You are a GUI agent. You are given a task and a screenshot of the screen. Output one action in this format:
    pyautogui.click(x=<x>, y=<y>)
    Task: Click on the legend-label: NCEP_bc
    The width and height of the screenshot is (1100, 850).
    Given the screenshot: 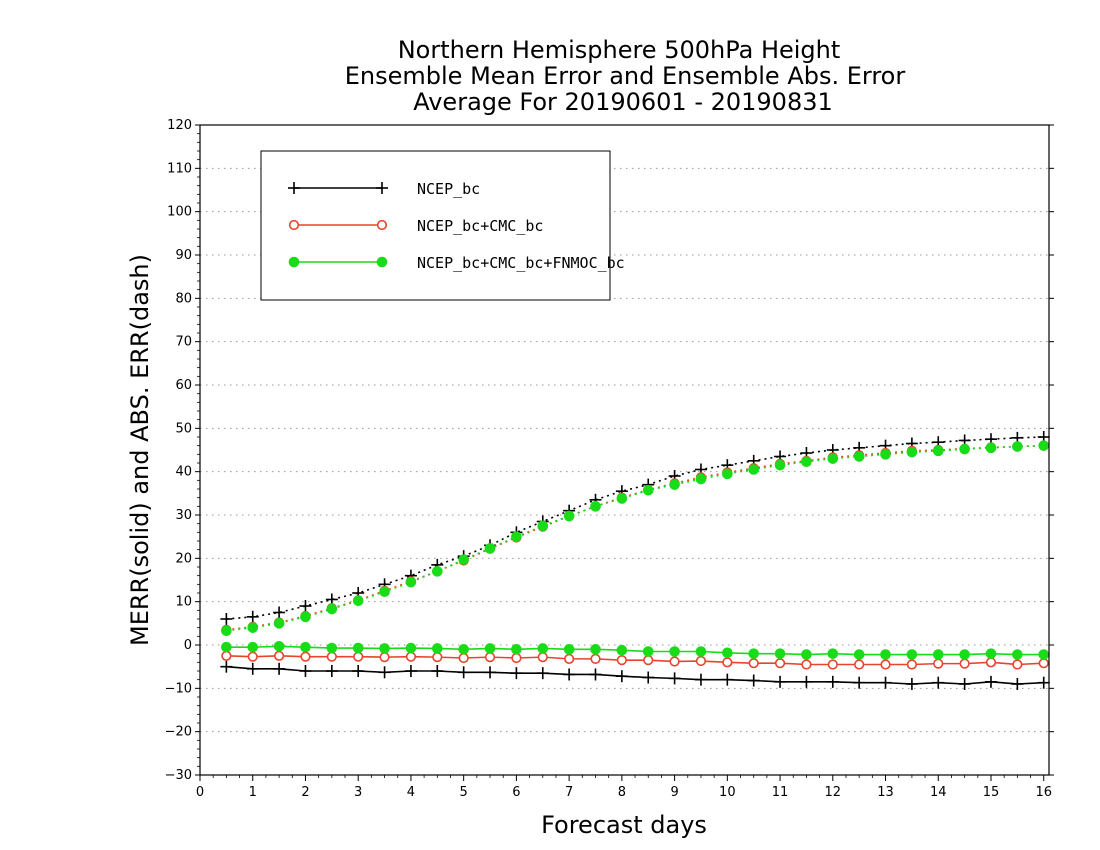 What is the action you would take?
    pyautogui.click(x=448, y=189)
    